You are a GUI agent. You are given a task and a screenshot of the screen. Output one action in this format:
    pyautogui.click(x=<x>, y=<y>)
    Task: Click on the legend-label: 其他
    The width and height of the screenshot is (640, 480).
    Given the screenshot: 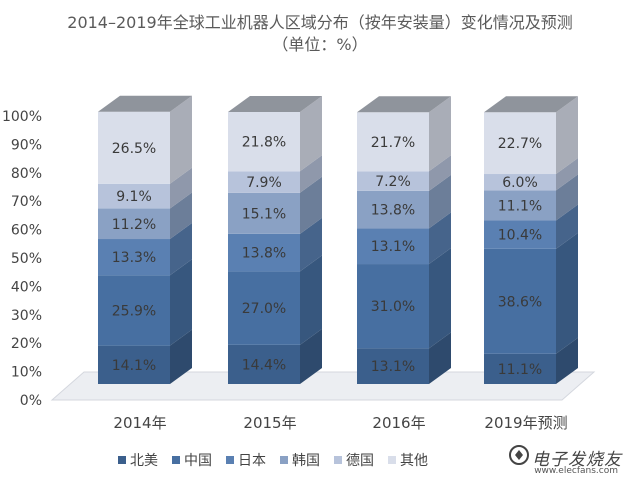 What is the action you would take?
    pyautogui.click(x=414, y=461)
    